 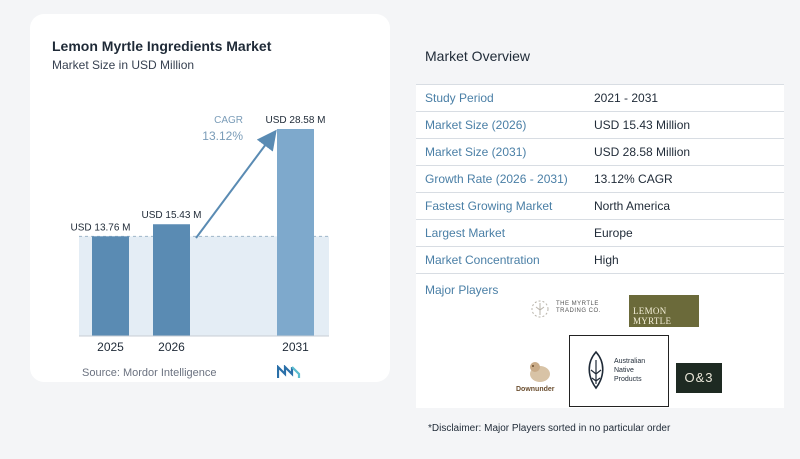 What do you see at coordinates (476, 125) in the screenshot?
I see `overview-row-label: Market Size (2026)` at bounding box center [476, 125].